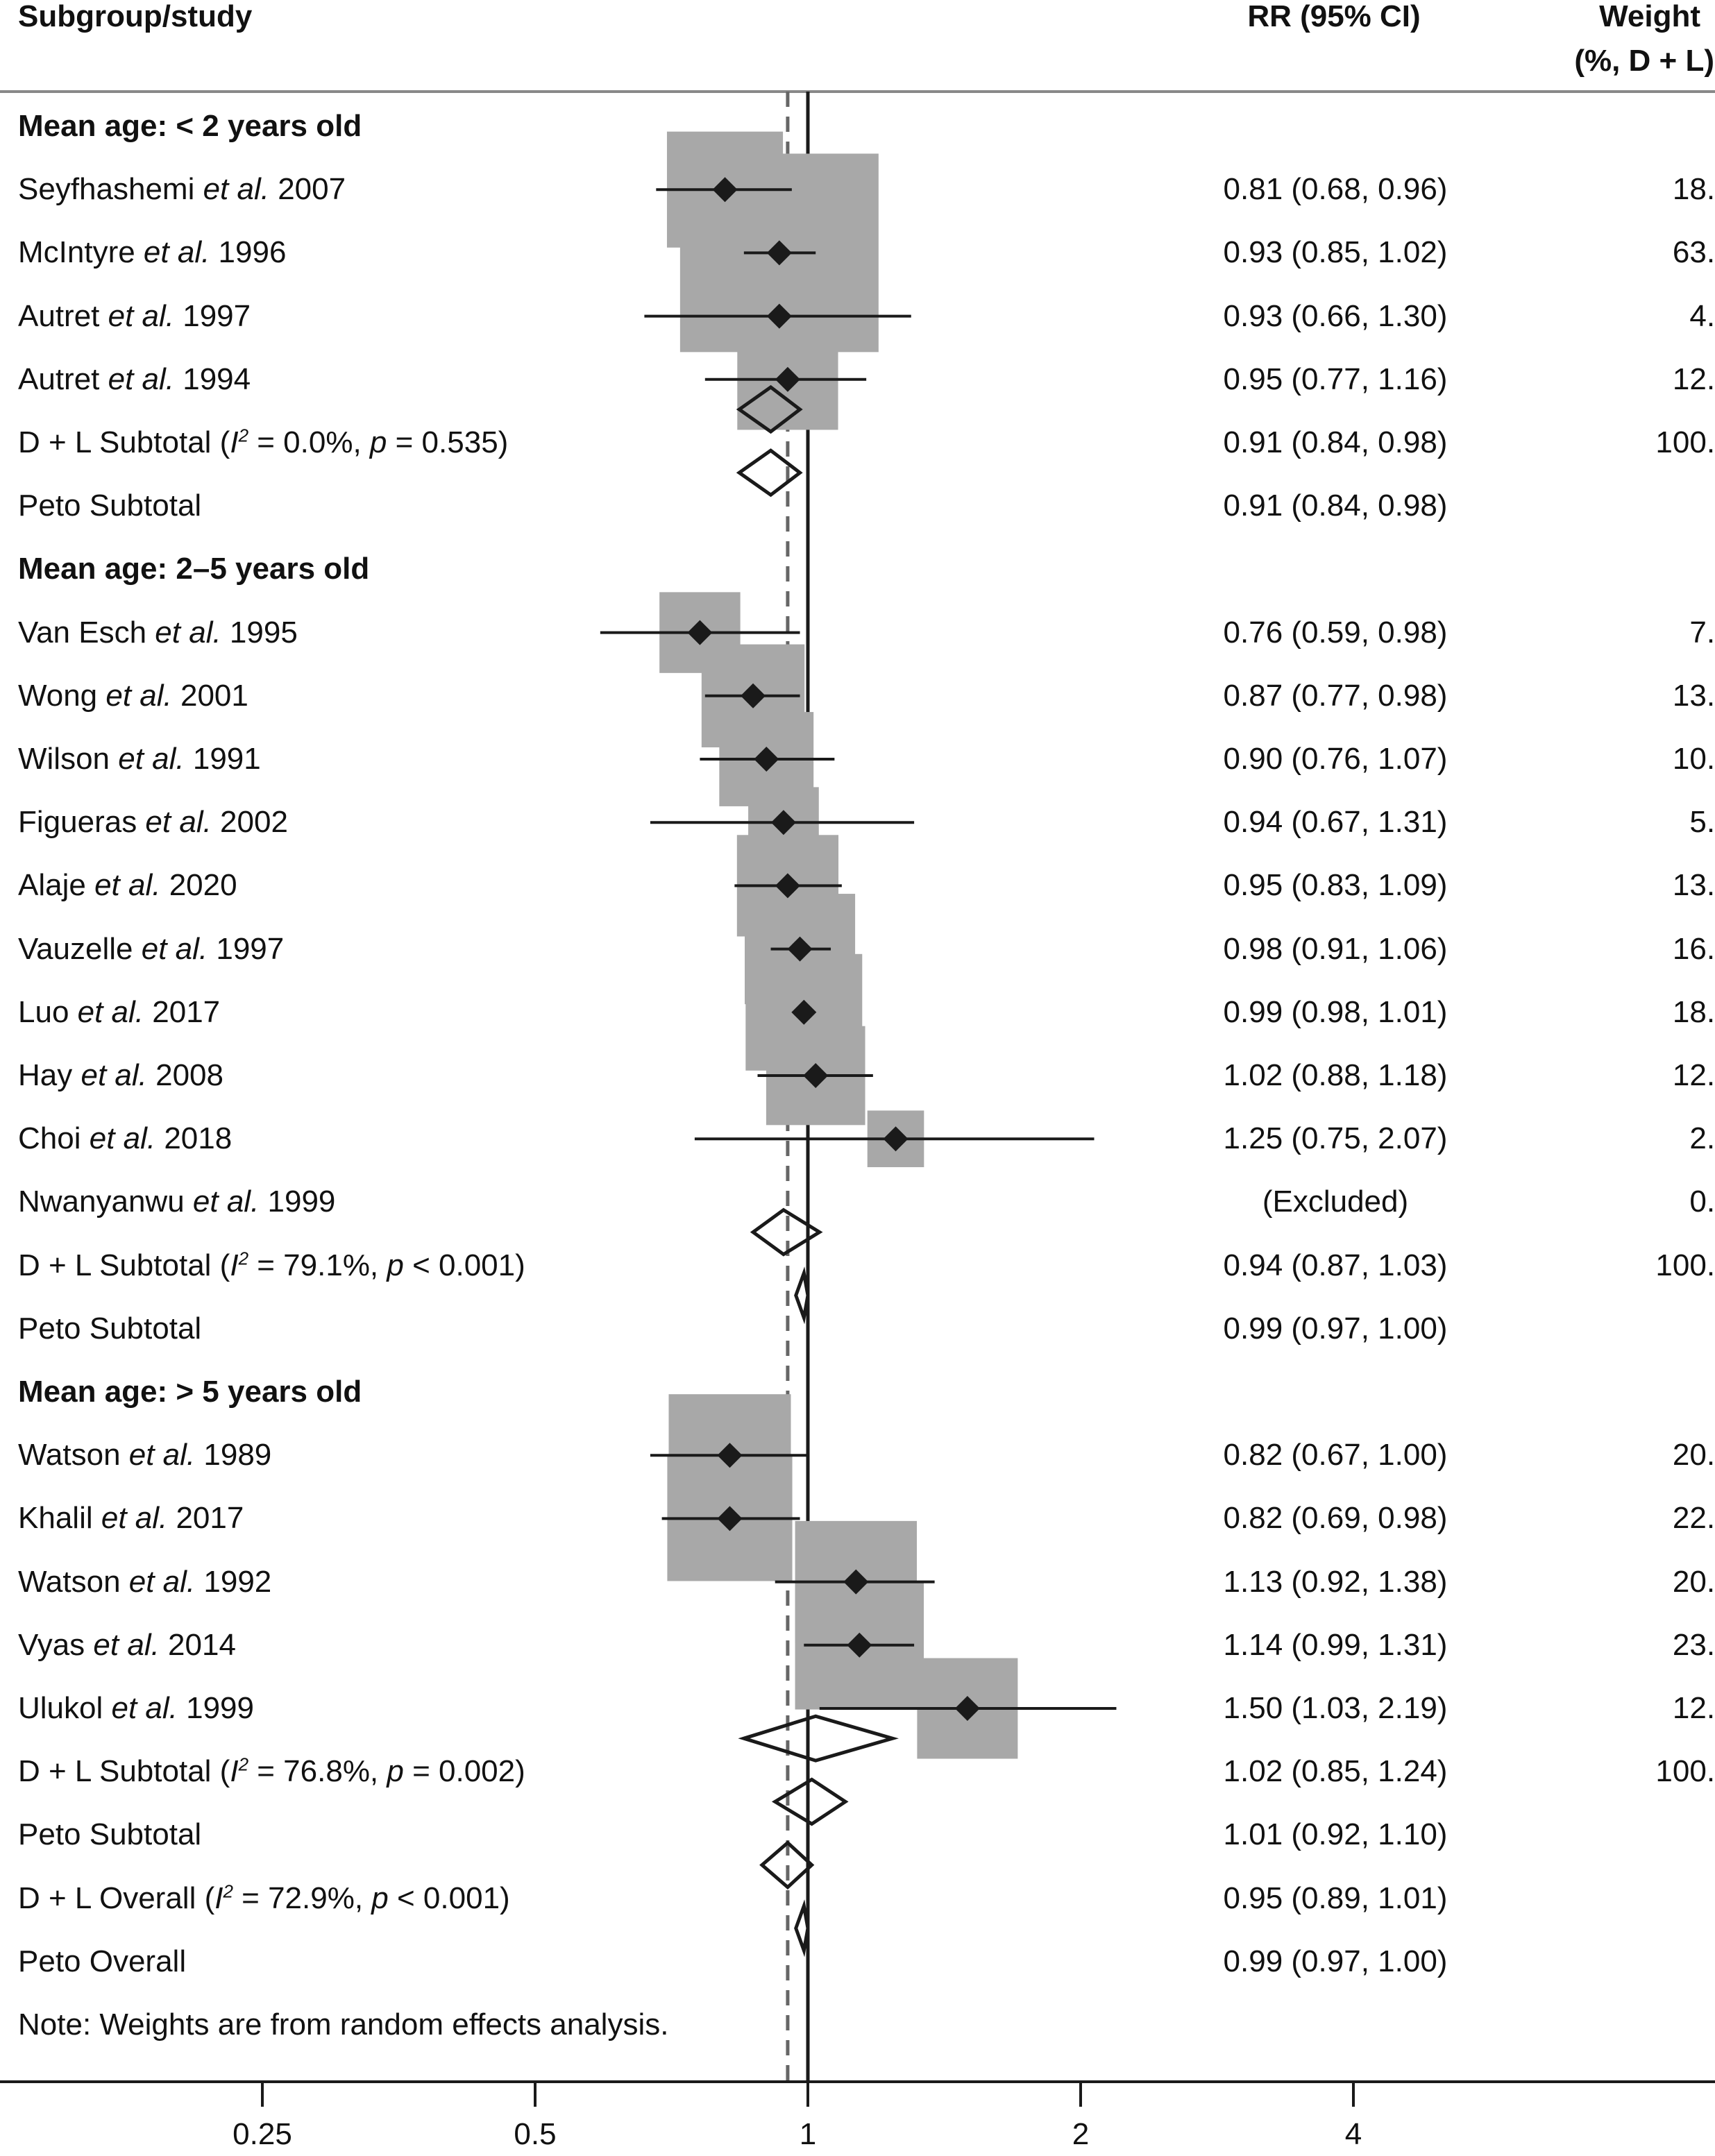  Describe the element at coordinates (535, 2134) in the screenshot. I see `x-tick-label: 0.5` at that location.